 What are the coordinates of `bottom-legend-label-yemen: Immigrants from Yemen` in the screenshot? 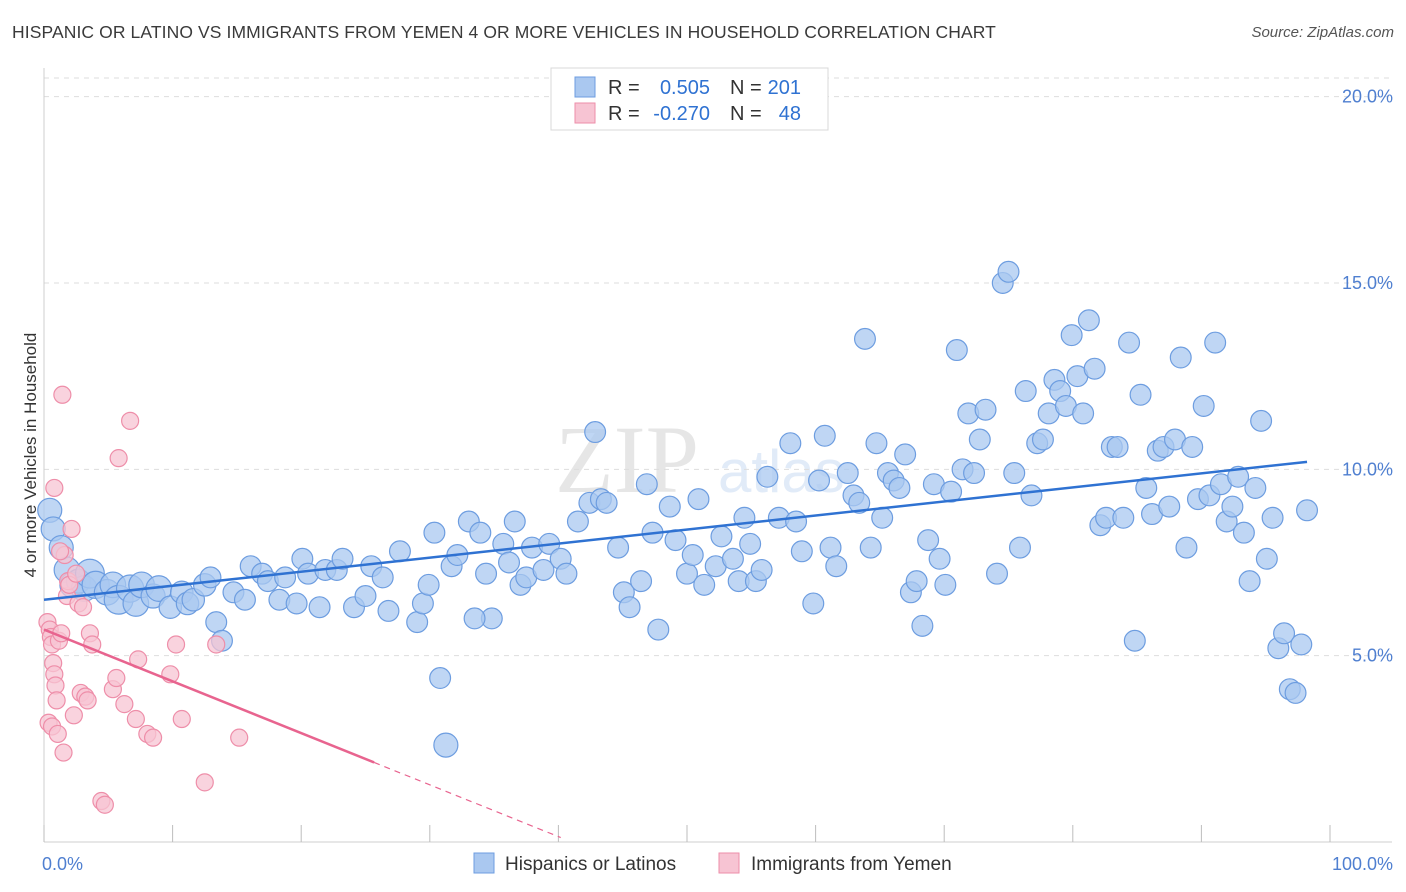 It's located at (851, 864).